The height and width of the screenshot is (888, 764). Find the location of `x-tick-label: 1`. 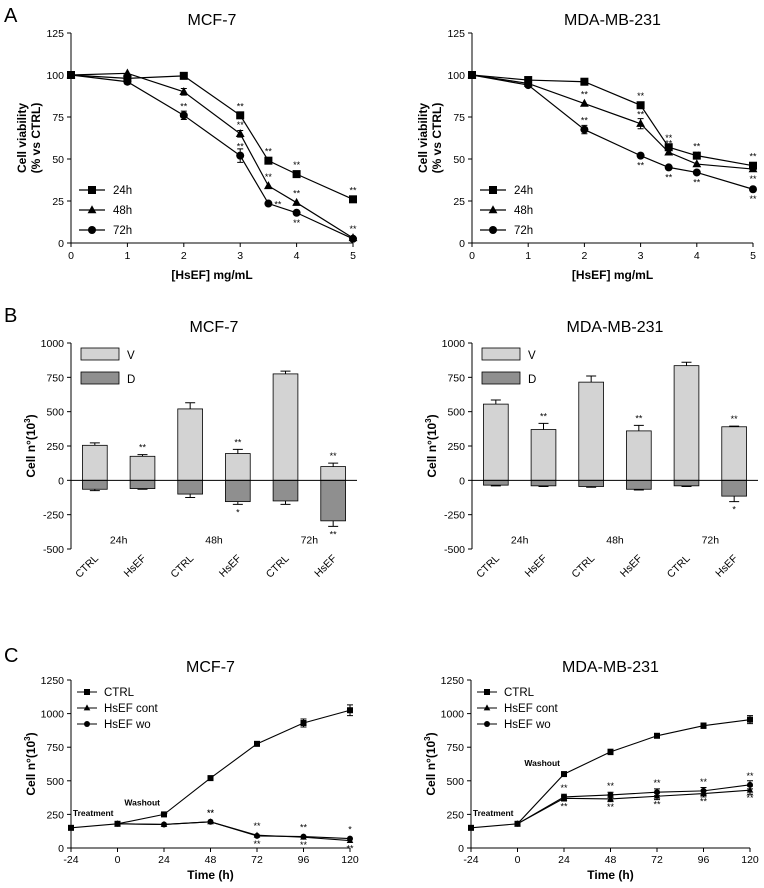

x-tick-label: 1 is located at coordinates (528, 256).